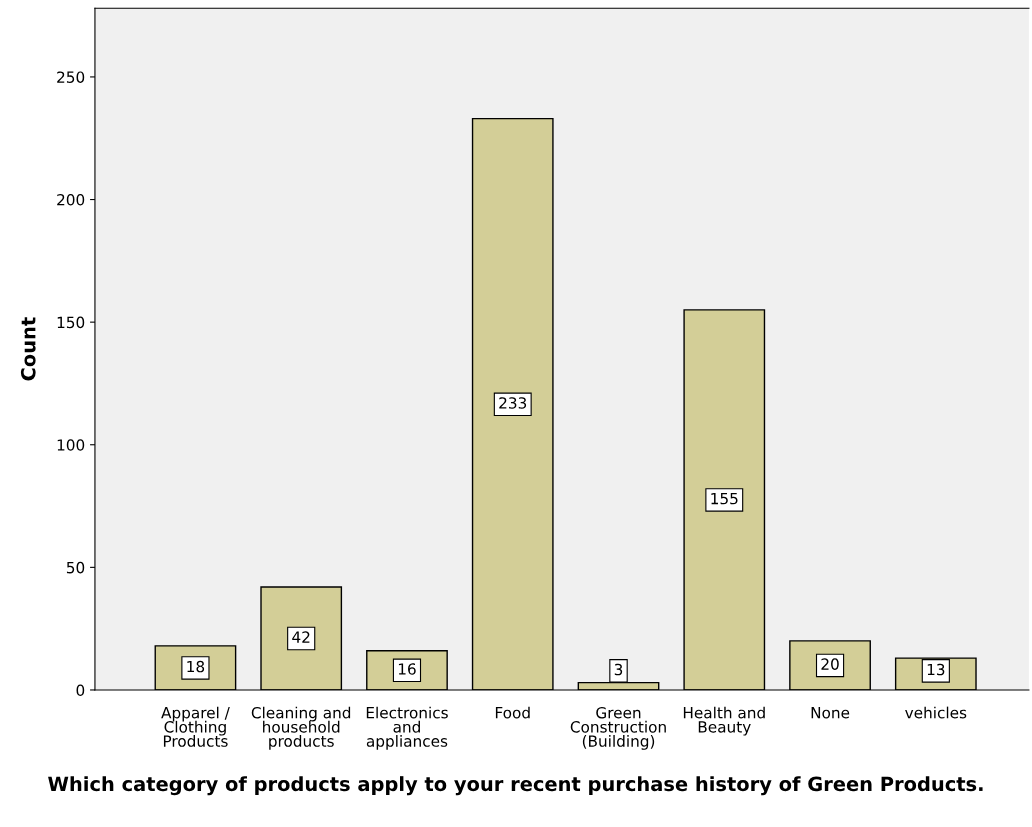 The image size is (1032, 827). What do you see at coordinates (724, 499) in the screenshot?
I see `data-label: 155` at bounding box center [724, 499].